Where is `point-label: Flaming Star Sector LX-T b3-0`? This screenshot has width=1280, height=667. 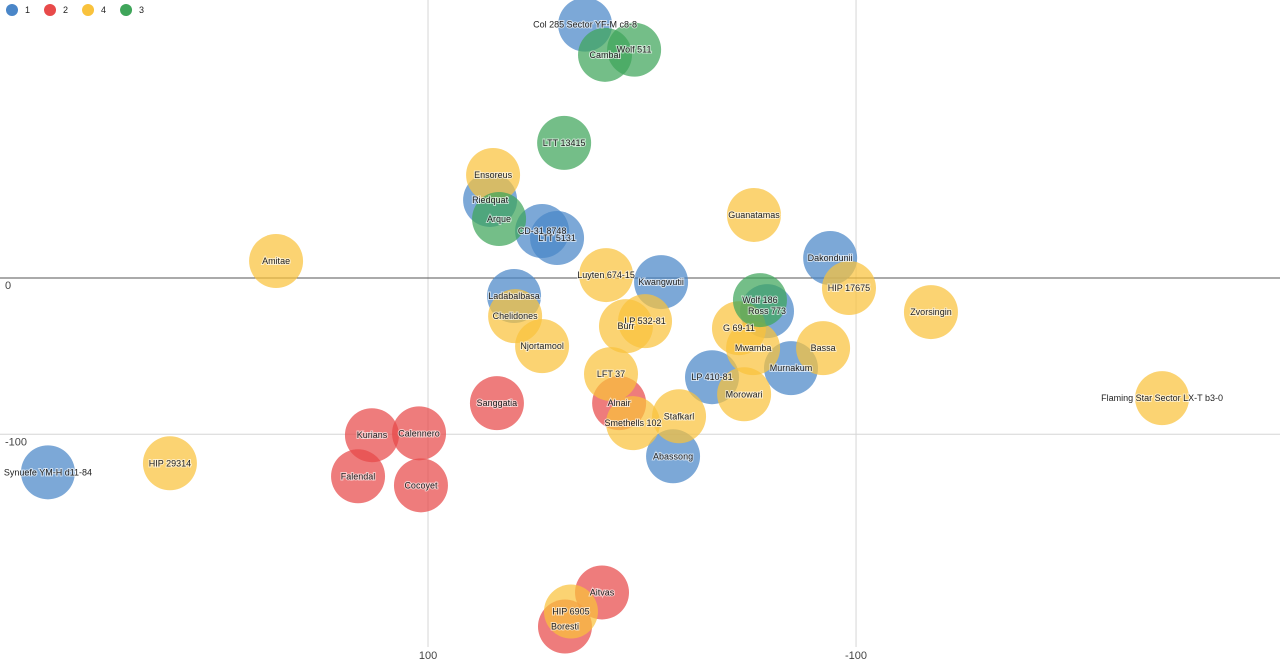 point-label: Flaming Star Sector LX-T b3-0 is located at coordinates (1162, 398).